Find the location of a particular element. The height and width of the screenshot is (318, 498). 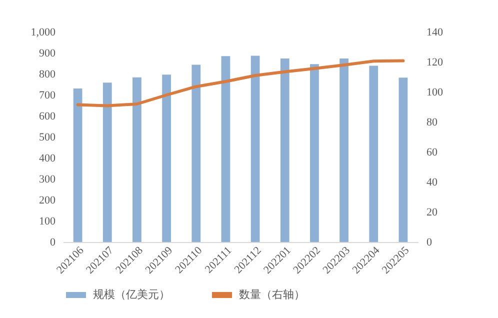

y-tick-label: 100 is located at coordinates (47, 222).